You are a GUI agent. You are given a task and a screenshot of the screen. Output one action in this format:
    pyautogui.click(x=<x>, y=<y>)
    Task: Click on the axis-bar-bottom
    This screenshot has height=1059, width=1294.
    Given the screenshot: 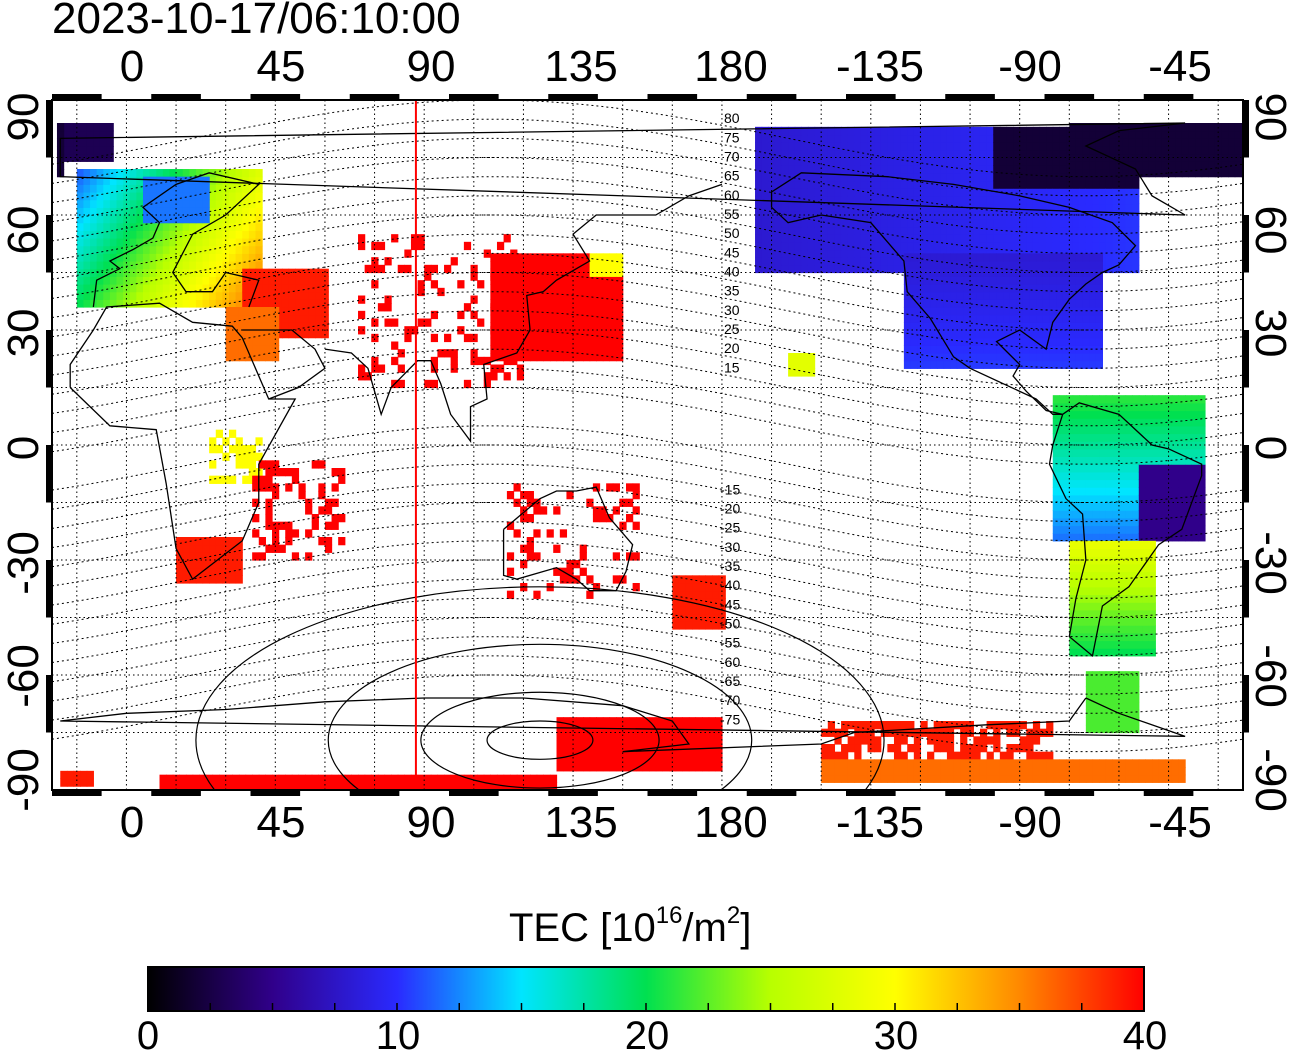 What is the action you would take?
    pyautogui.click(x=771, y=793)
    